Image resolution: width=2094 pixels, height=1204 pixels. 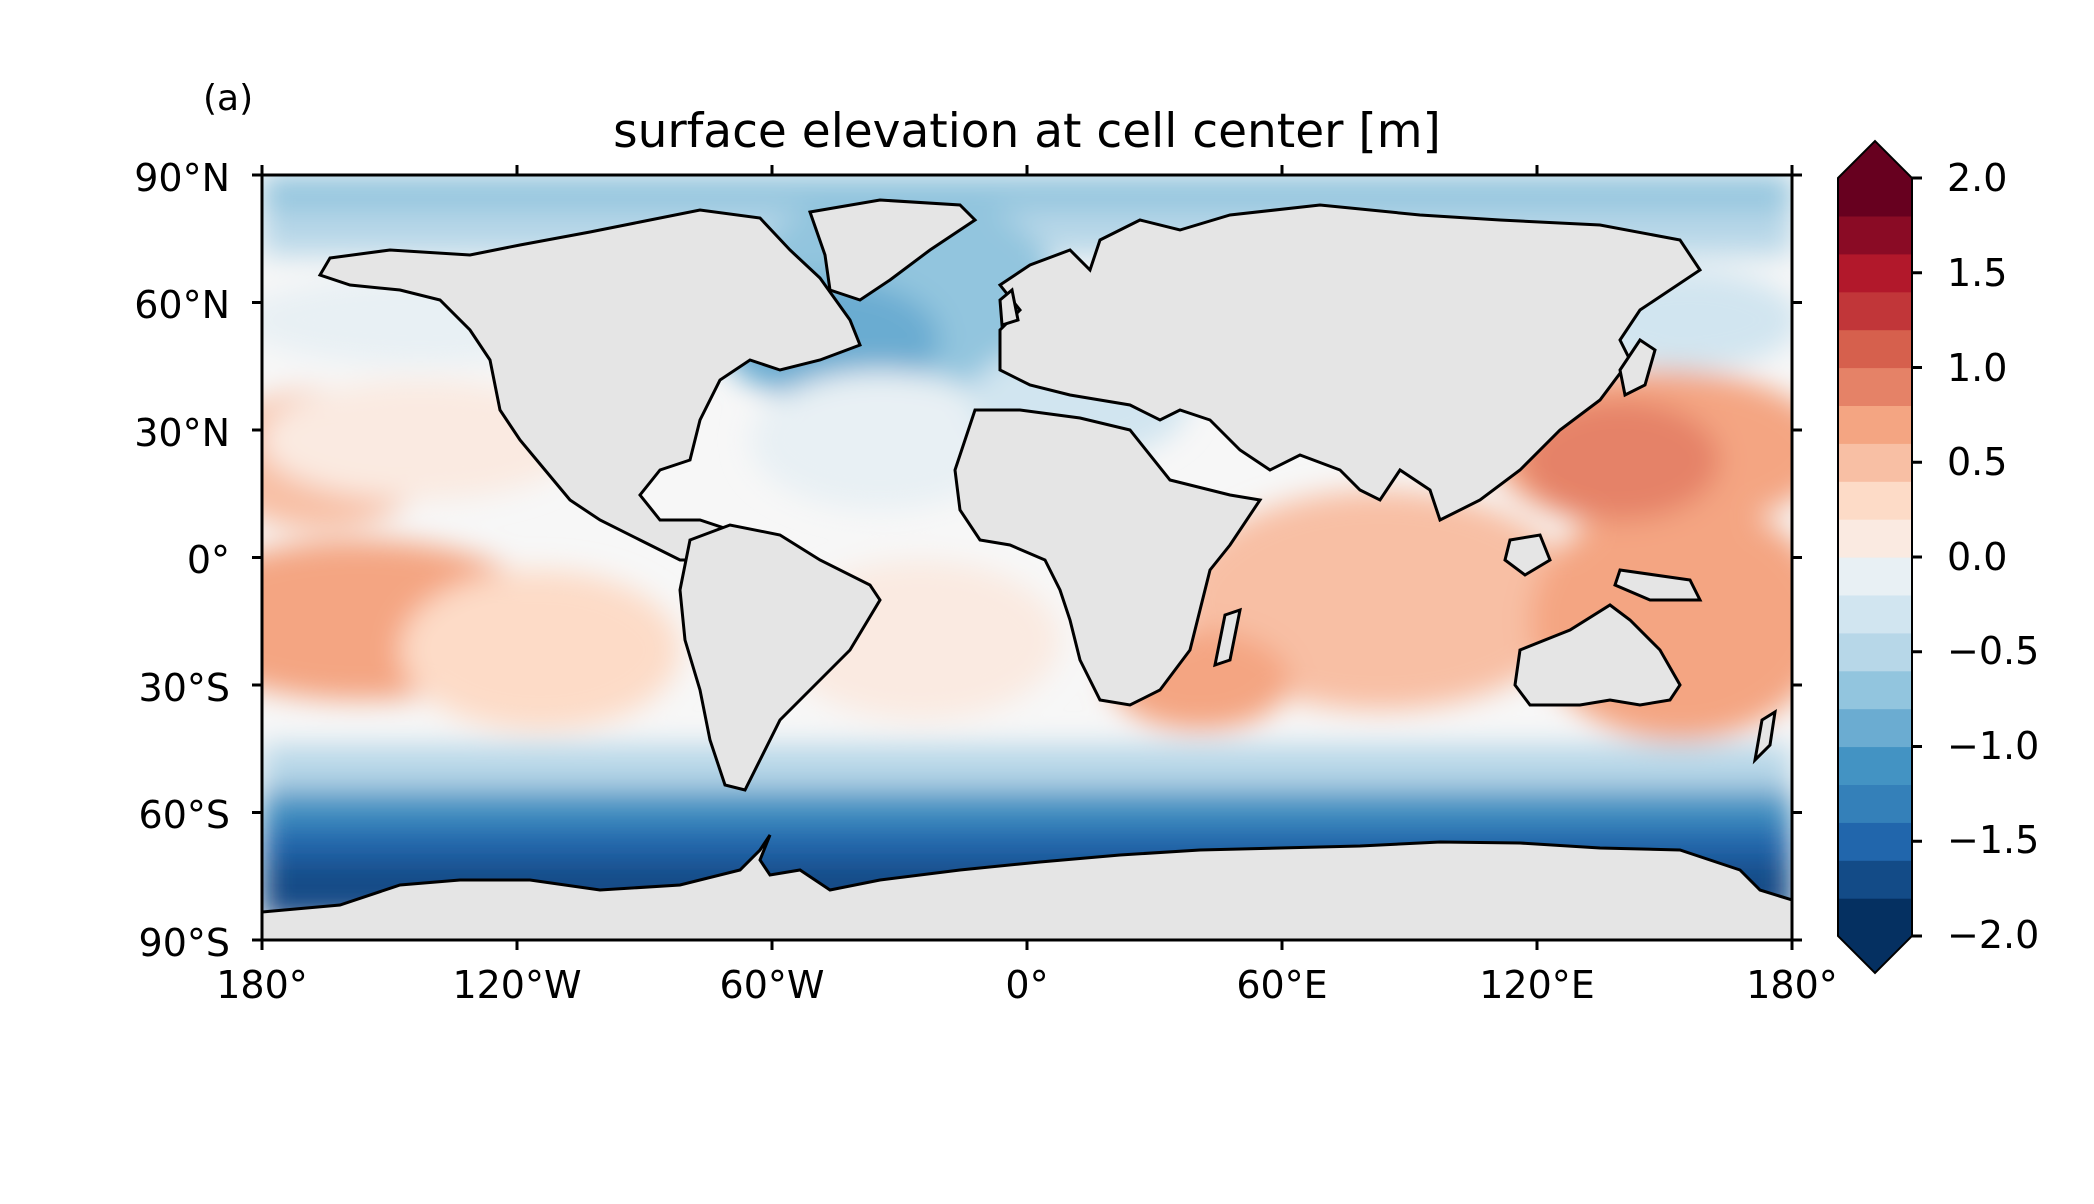 What do you see at coordinates (182, 178) in the screenshot?
I see `lat-tick-label: 90°N` at bounding box center [182, 178].